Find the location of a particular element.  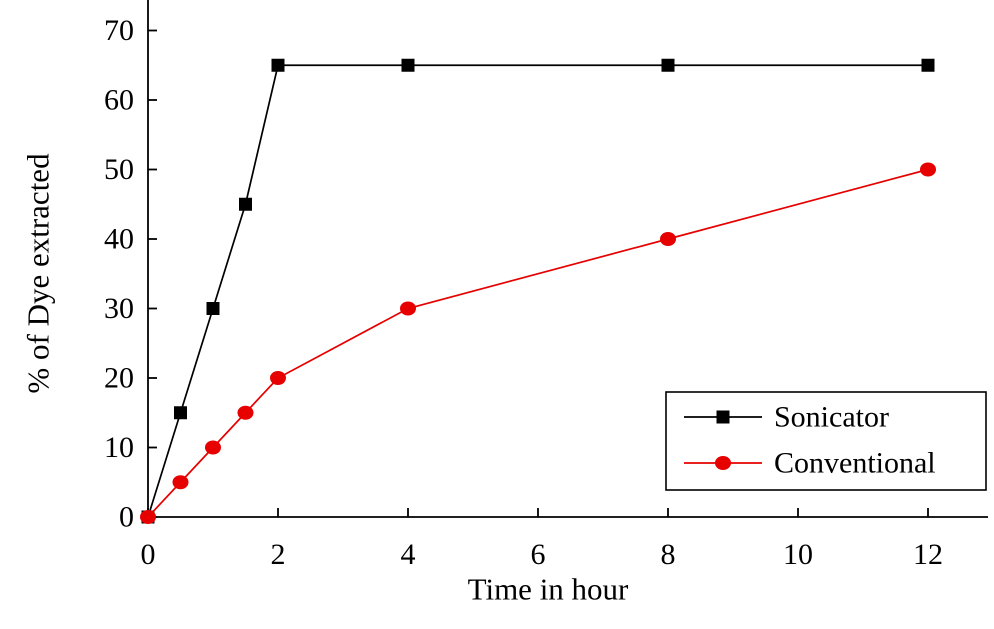

x-ticks: 0 2 4 6 8 10 12 is located at coordinates (542, 539).